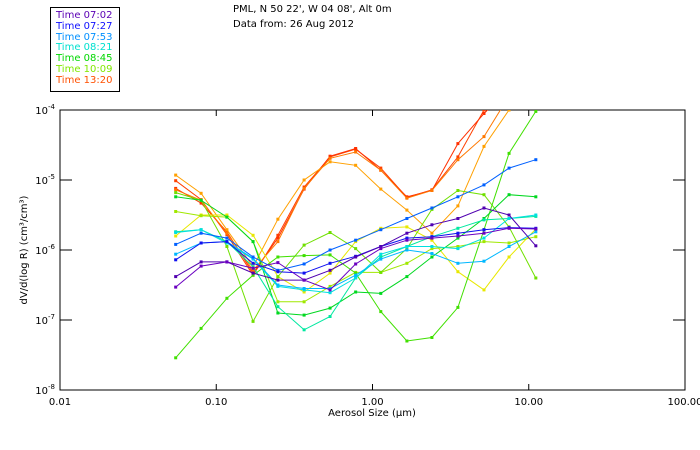 The height and width of the screenshot is (450, 700). What do you see at coordinates (84, 80) in the screenshot?
I see `legend-item: Time 13:20` at bounding box center [84, 80].